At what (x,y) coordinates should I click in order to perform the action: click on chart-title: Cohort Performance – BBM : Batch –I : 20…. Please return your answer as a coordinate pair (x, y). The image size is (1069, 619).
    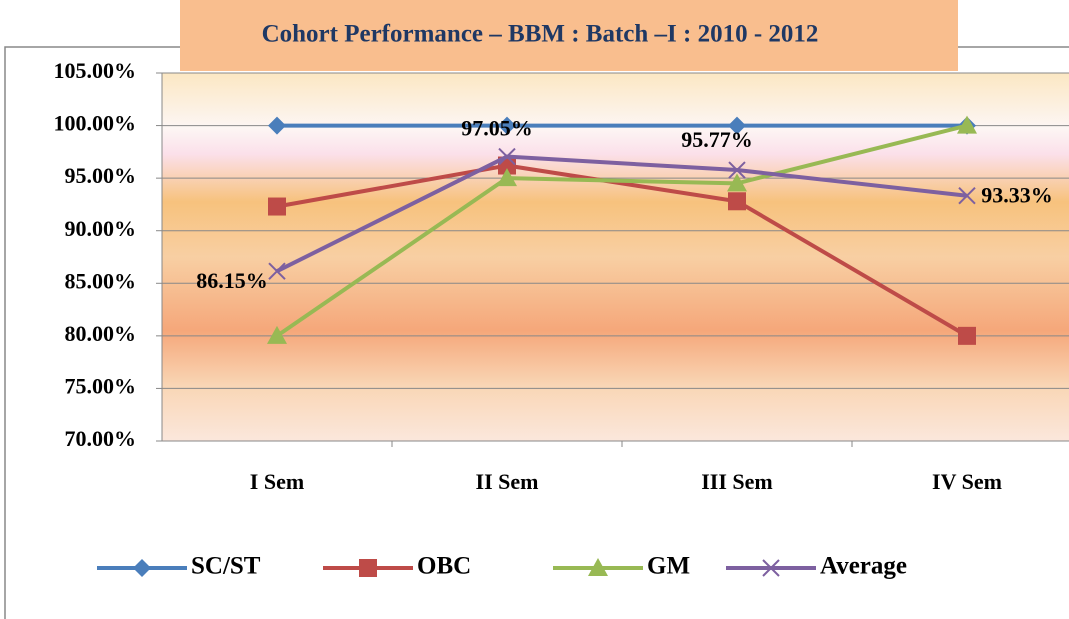
    Looking at the image, I should click on (540, 34).